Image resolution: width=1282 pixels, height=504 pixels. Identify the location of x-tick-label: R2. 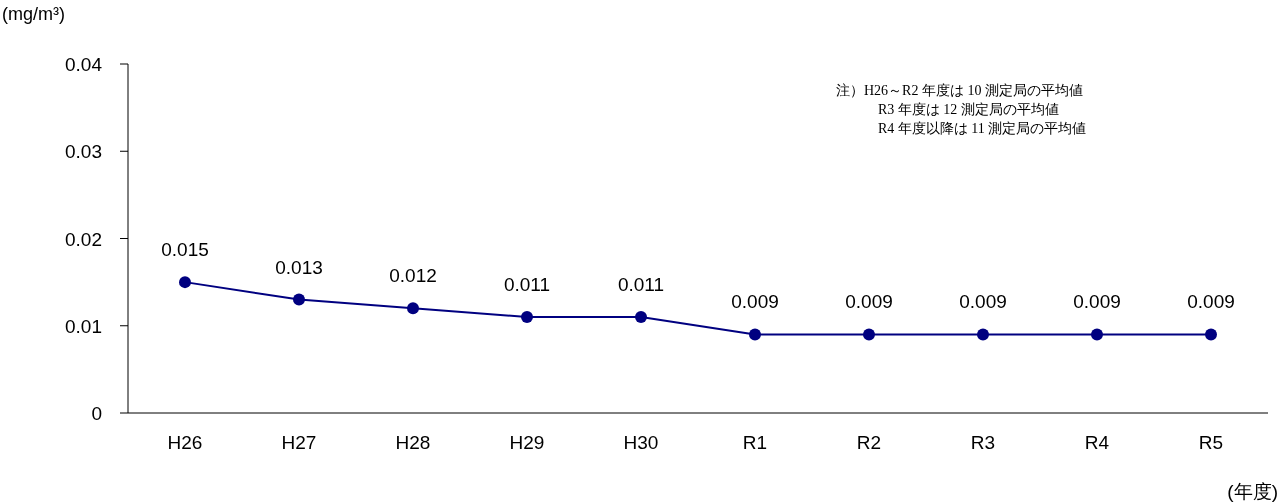
(869, 442).